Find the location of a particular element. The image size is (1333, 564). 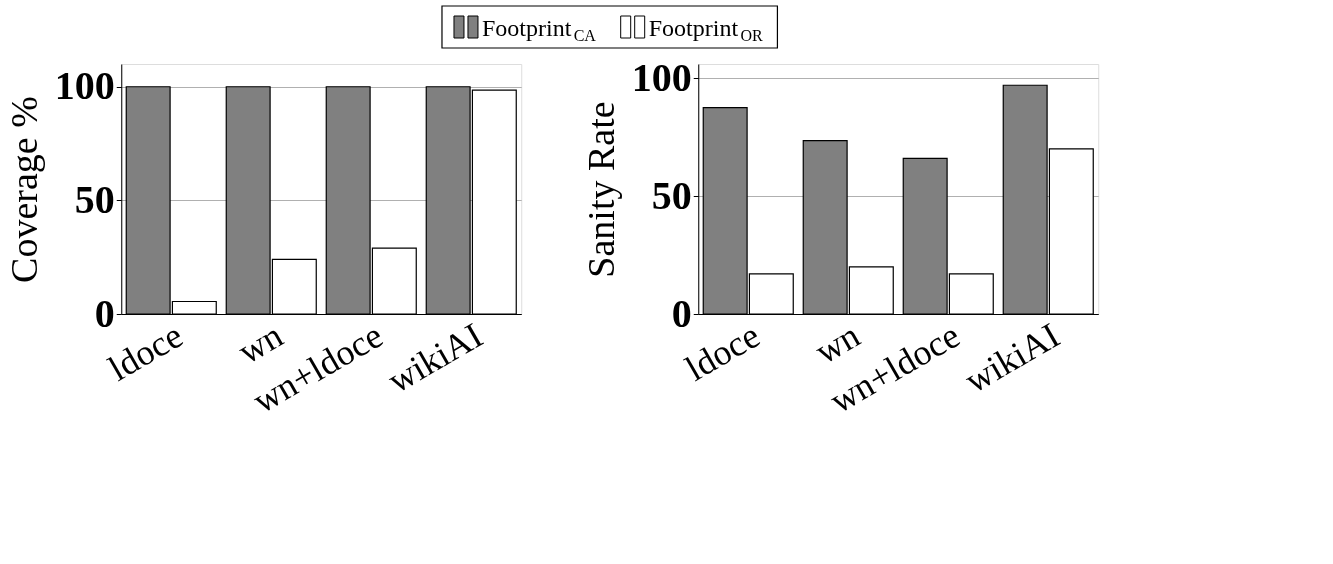

y-axis-title: Coverage % is located at coordinates (23, 189).